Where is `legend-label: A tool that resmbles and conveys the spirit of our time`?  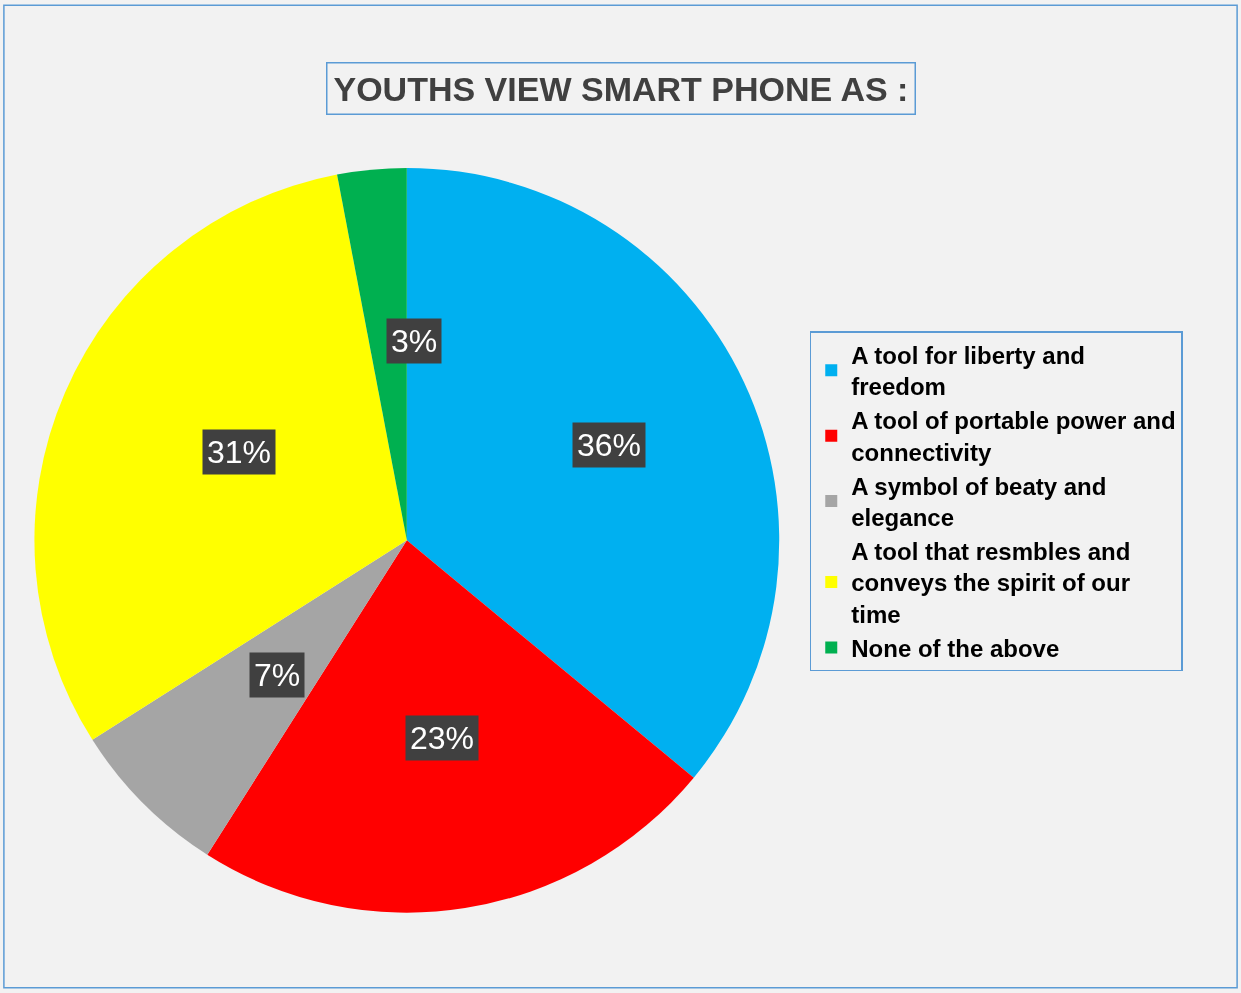 legend-label: A tool that resmbles and conveys the spirit of our time is located at coordinates (991, 583).